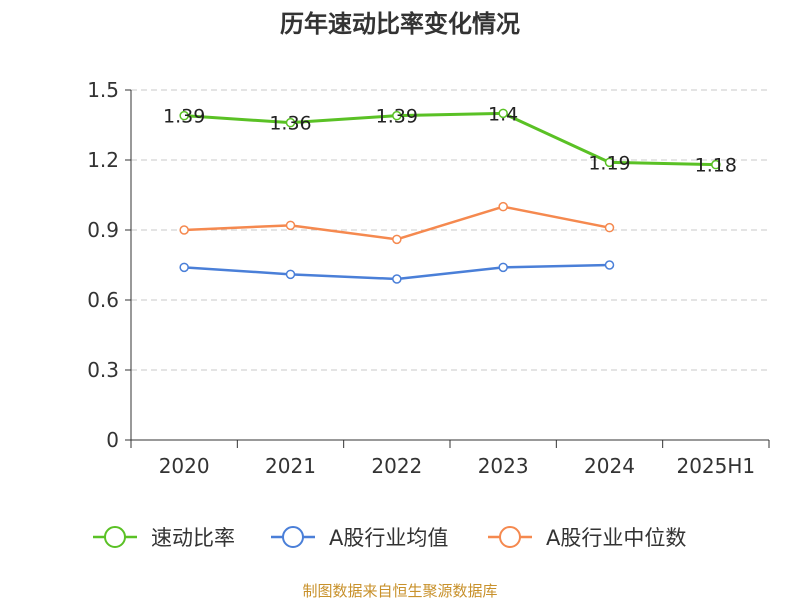 This screenshot has width=800, height=600. I want to click on data-label: 1.18, so click(716, 166).